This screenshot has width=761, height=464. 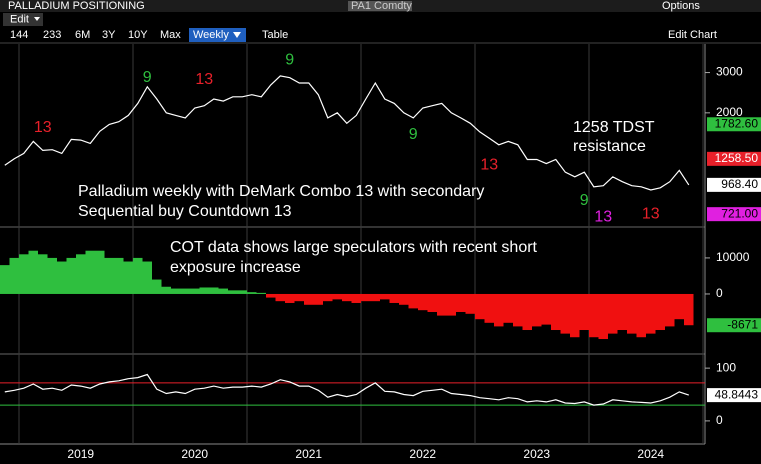 What do you see at coordinates (650, 454) in the screenshot?
I see `x-tick-label: 2024` at bounding box center [650, 454].